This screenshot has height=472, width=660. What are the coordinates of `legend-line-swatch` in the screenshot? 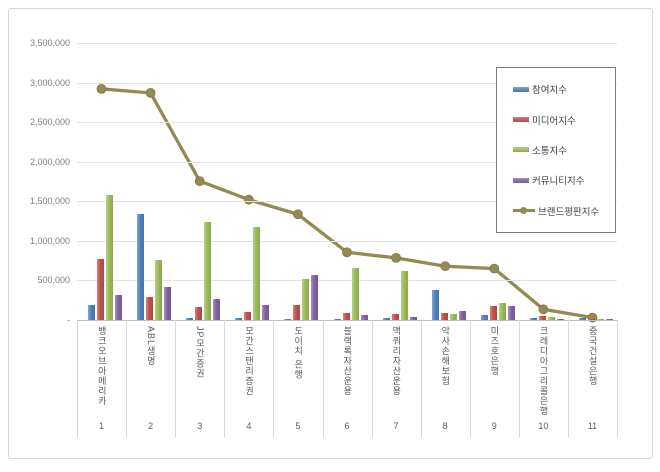 It's located at (524, 210).